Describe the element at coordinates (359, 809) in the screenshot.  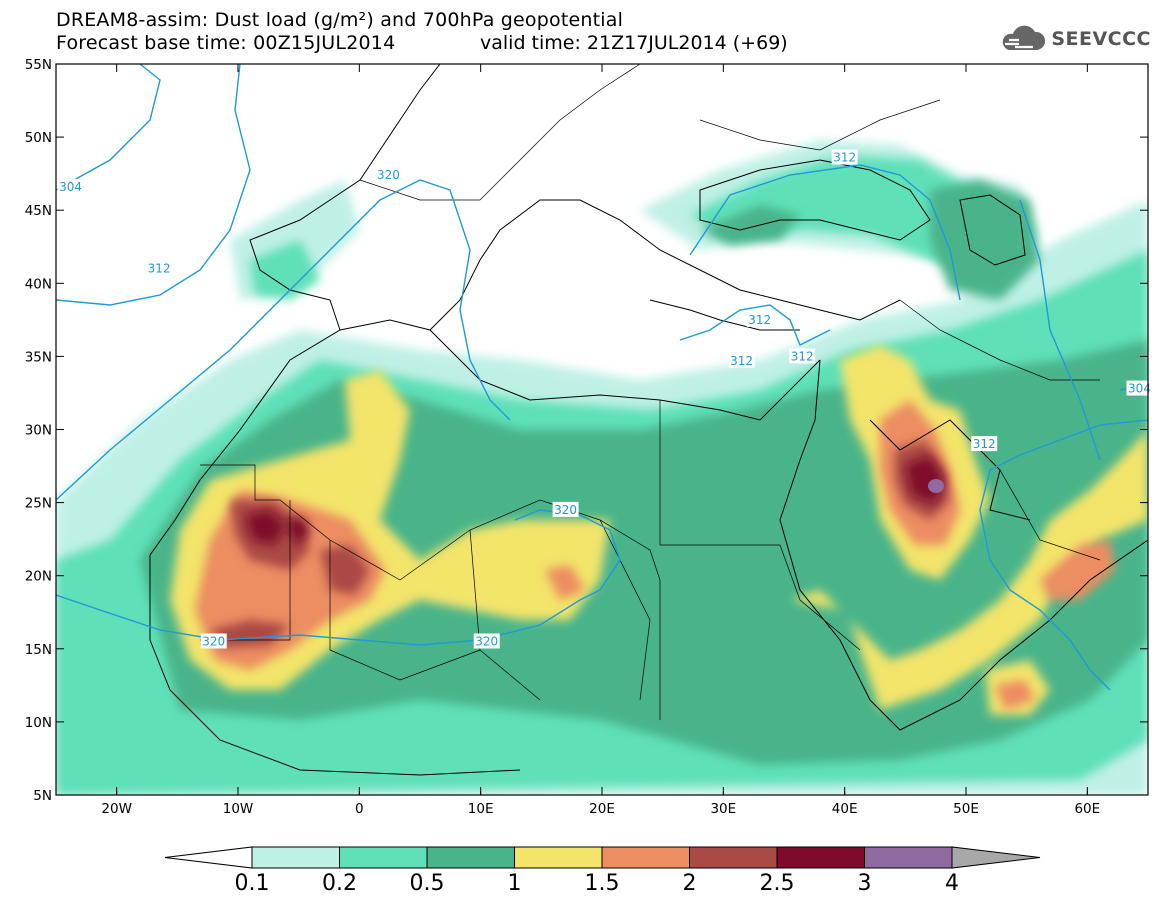
I see `lon-tick-label: 0` at that location.